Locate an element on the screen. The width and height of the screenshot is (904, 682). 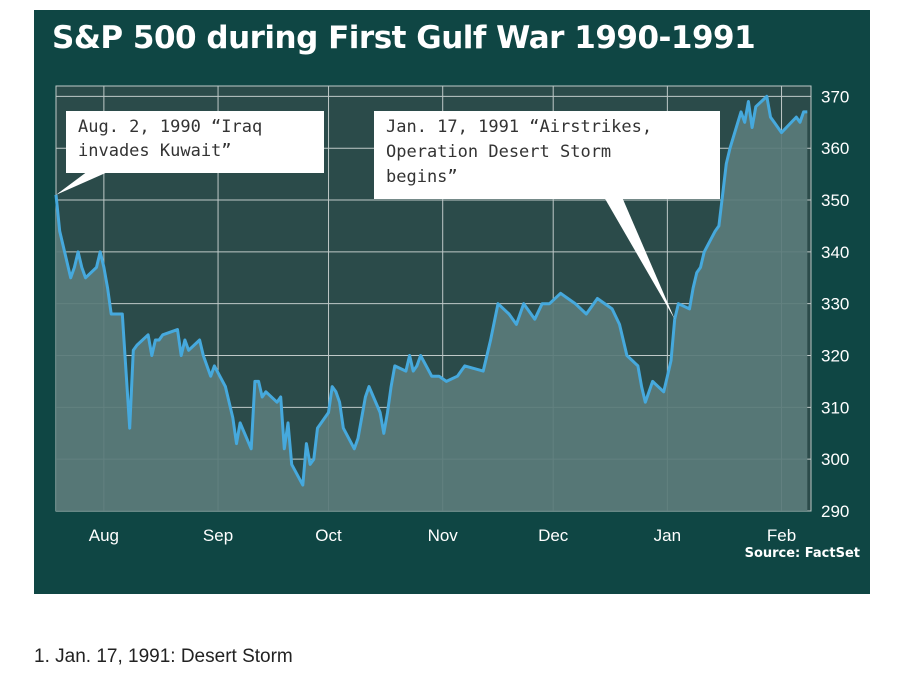
y-tick-label: 290 is located at coordinates (835, 511).